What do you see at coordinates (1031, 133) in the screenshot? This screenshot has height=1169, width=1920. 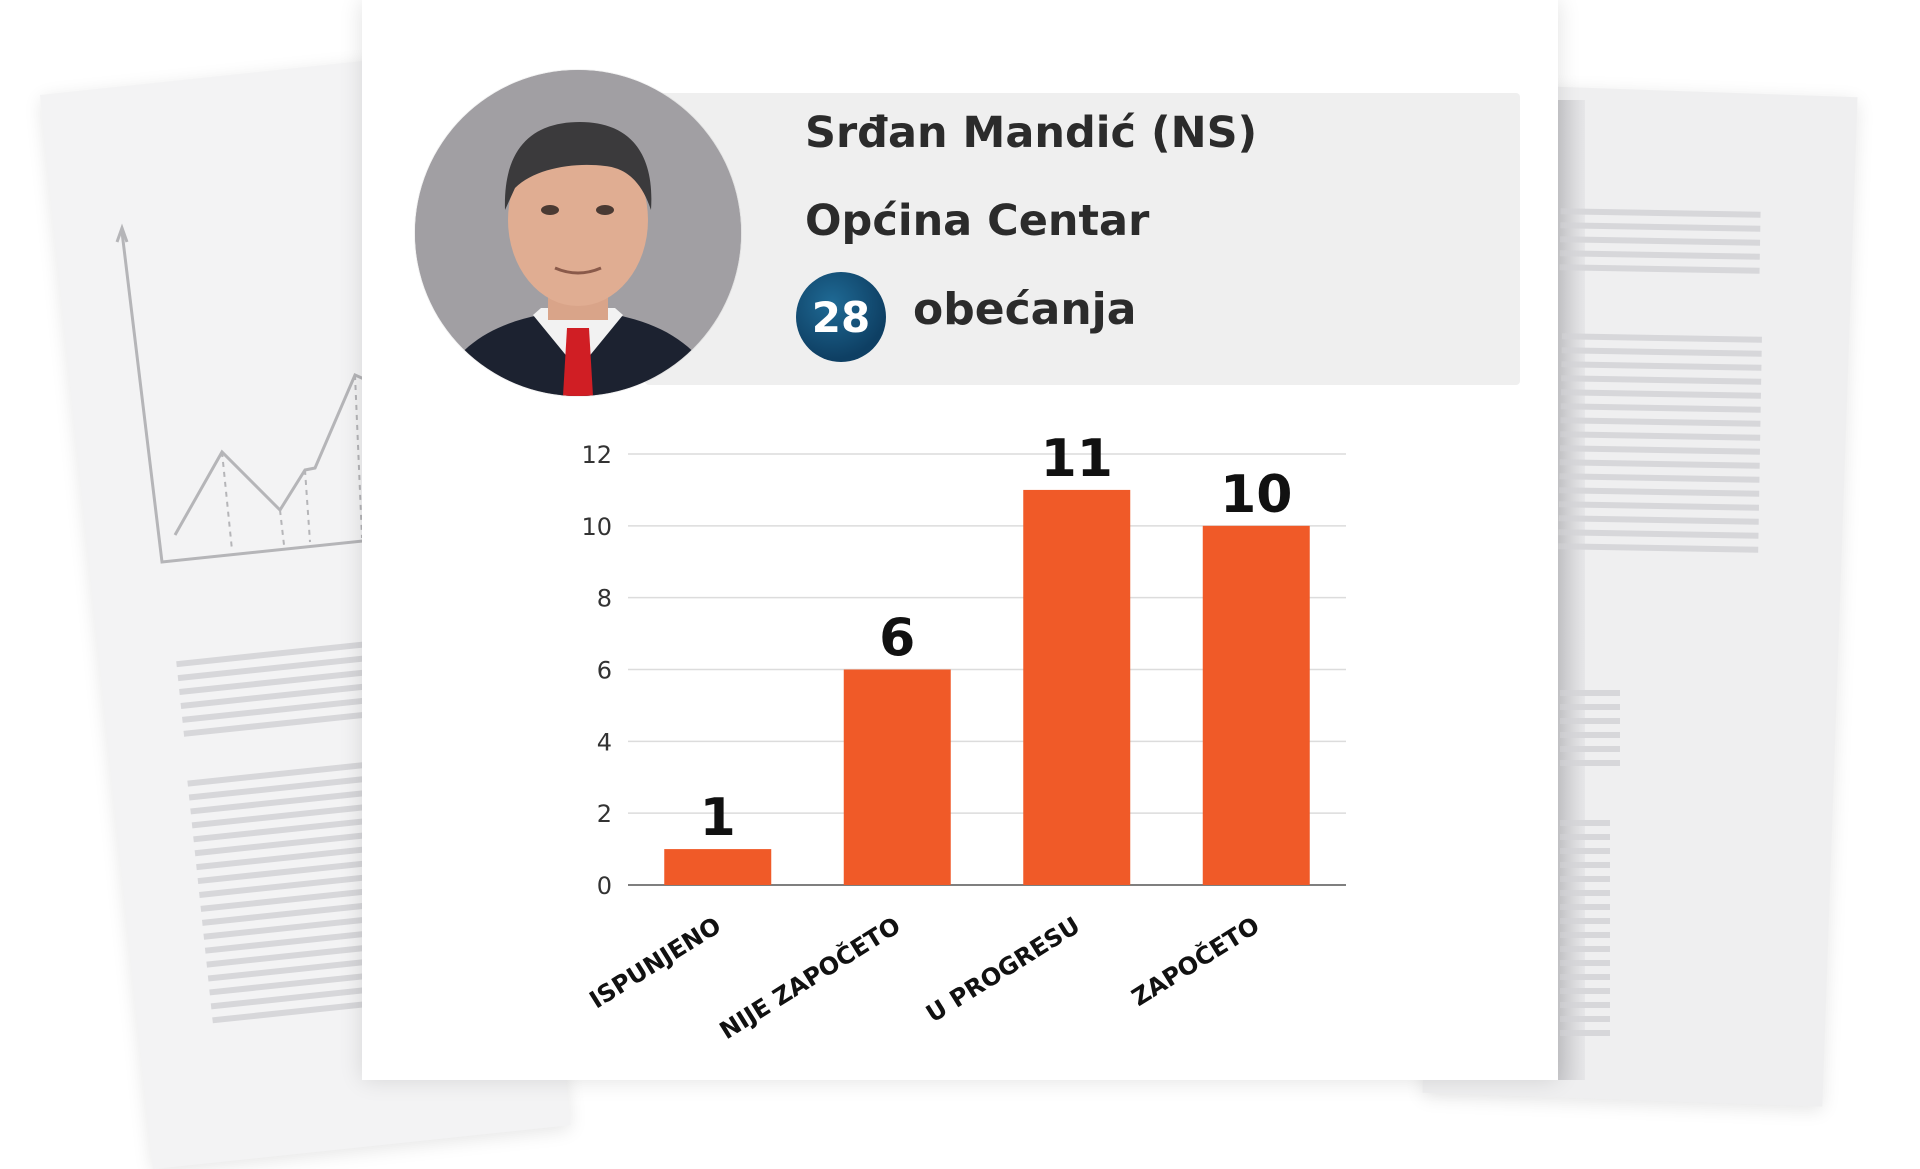 I see `politician-name: Srđan Mandić (NS)` at bounding box center [1031, 133].